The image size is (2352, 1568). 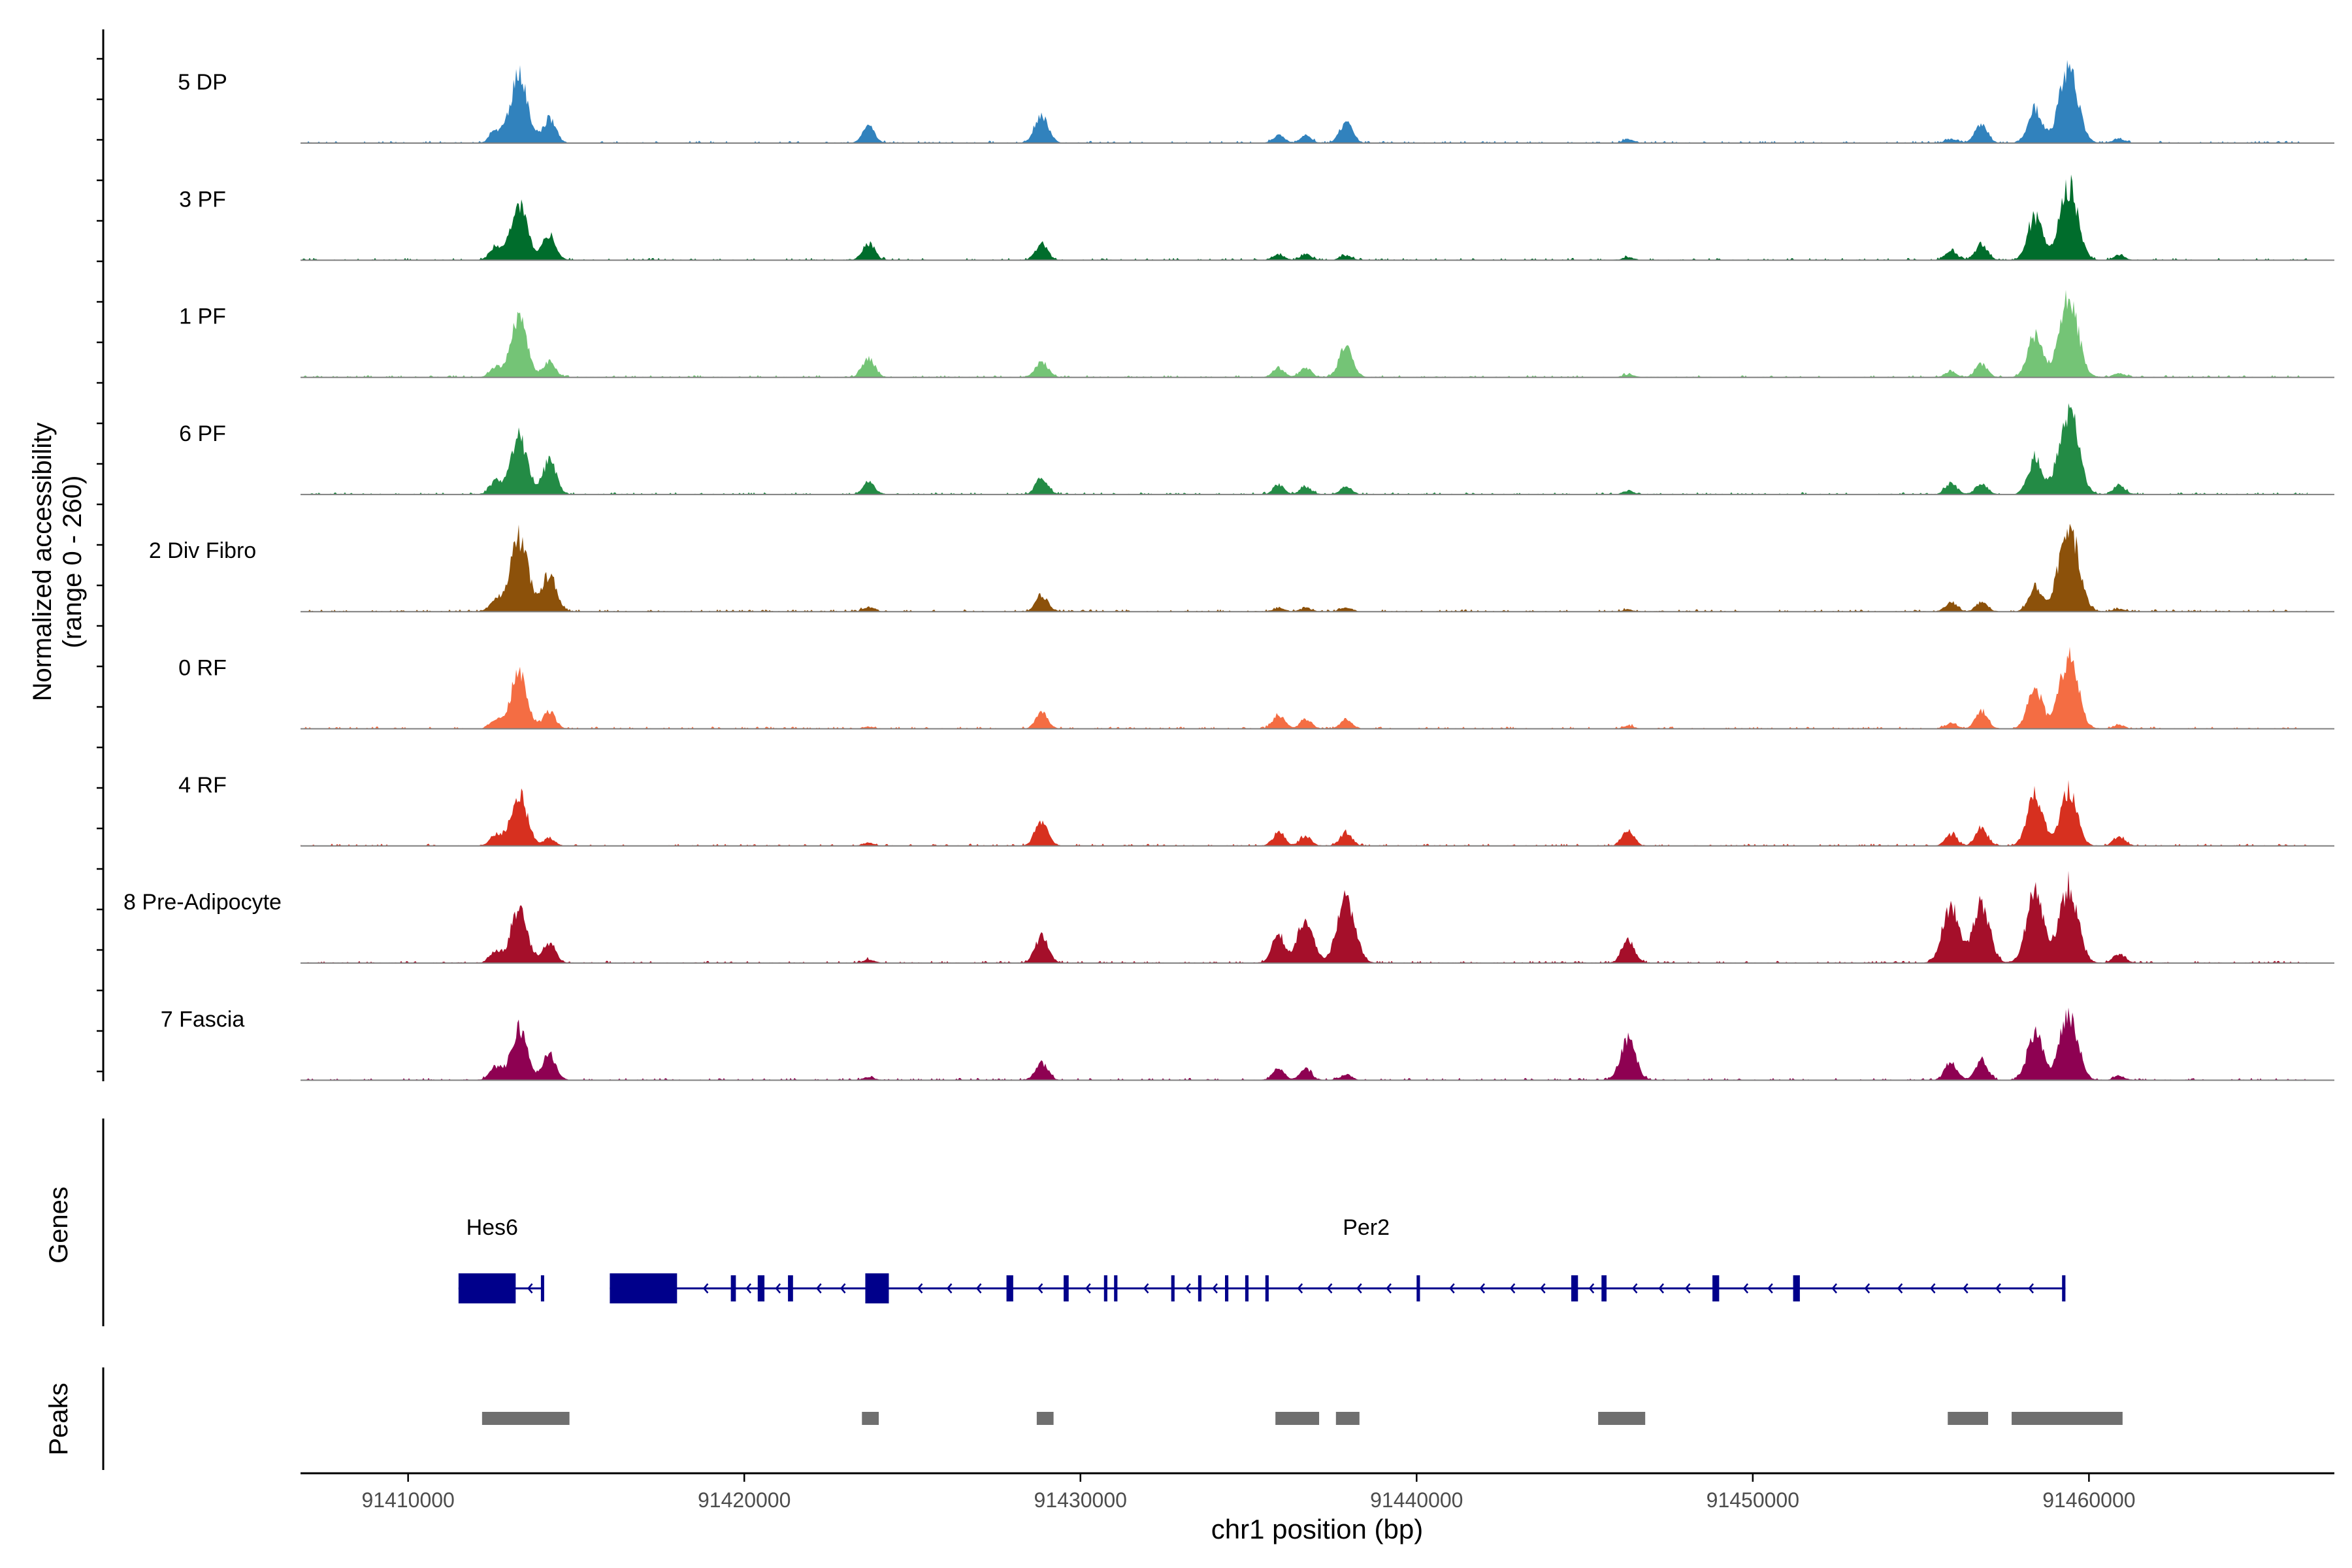 I want to click on track-7-fascia: 7 Fascia, so click(x=1247, y=1044).